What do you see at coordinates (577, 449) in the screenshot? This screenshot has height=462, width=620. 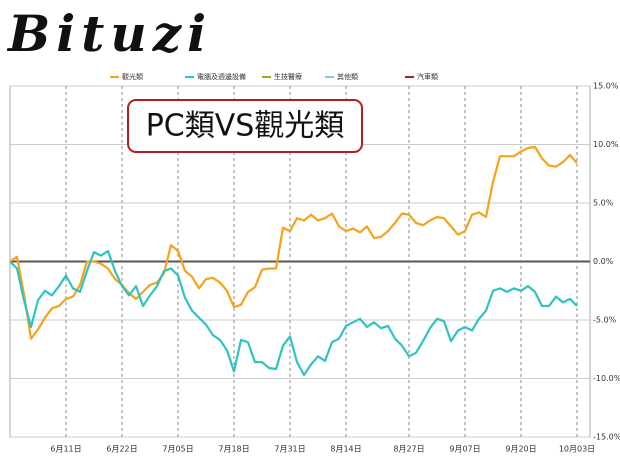 I see `x-tick-label: 10月03日` at bounding box center [577, 449].